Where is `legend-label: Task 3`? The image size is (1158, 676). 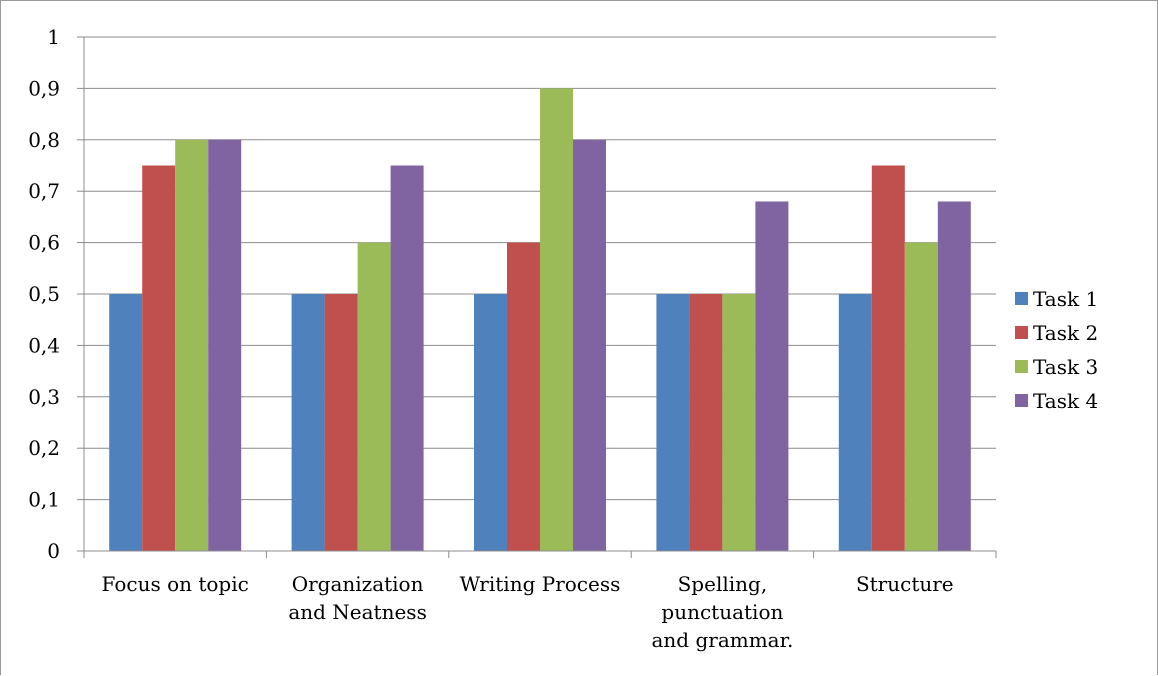 legend-label: Task 3 is located at coordinates (1065, 367).